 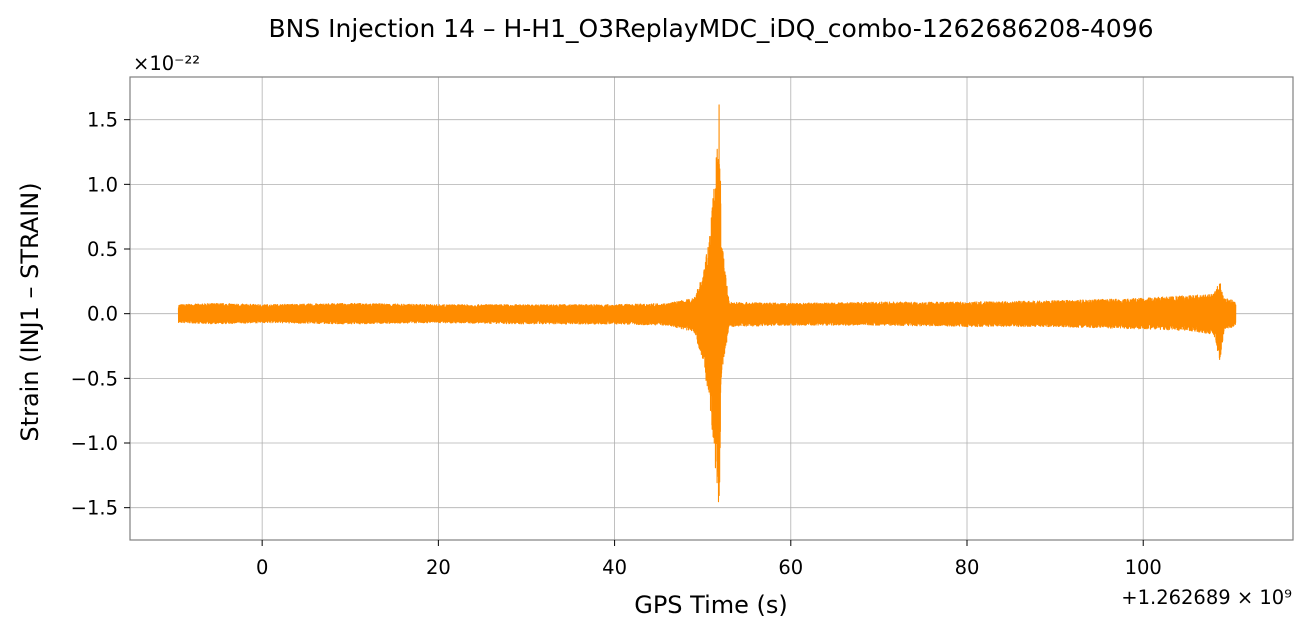 What do you see at coordinates (94, 378) in the screenshot?
I see `y-tick-label: −0.5` at bounding box center [94, 378].